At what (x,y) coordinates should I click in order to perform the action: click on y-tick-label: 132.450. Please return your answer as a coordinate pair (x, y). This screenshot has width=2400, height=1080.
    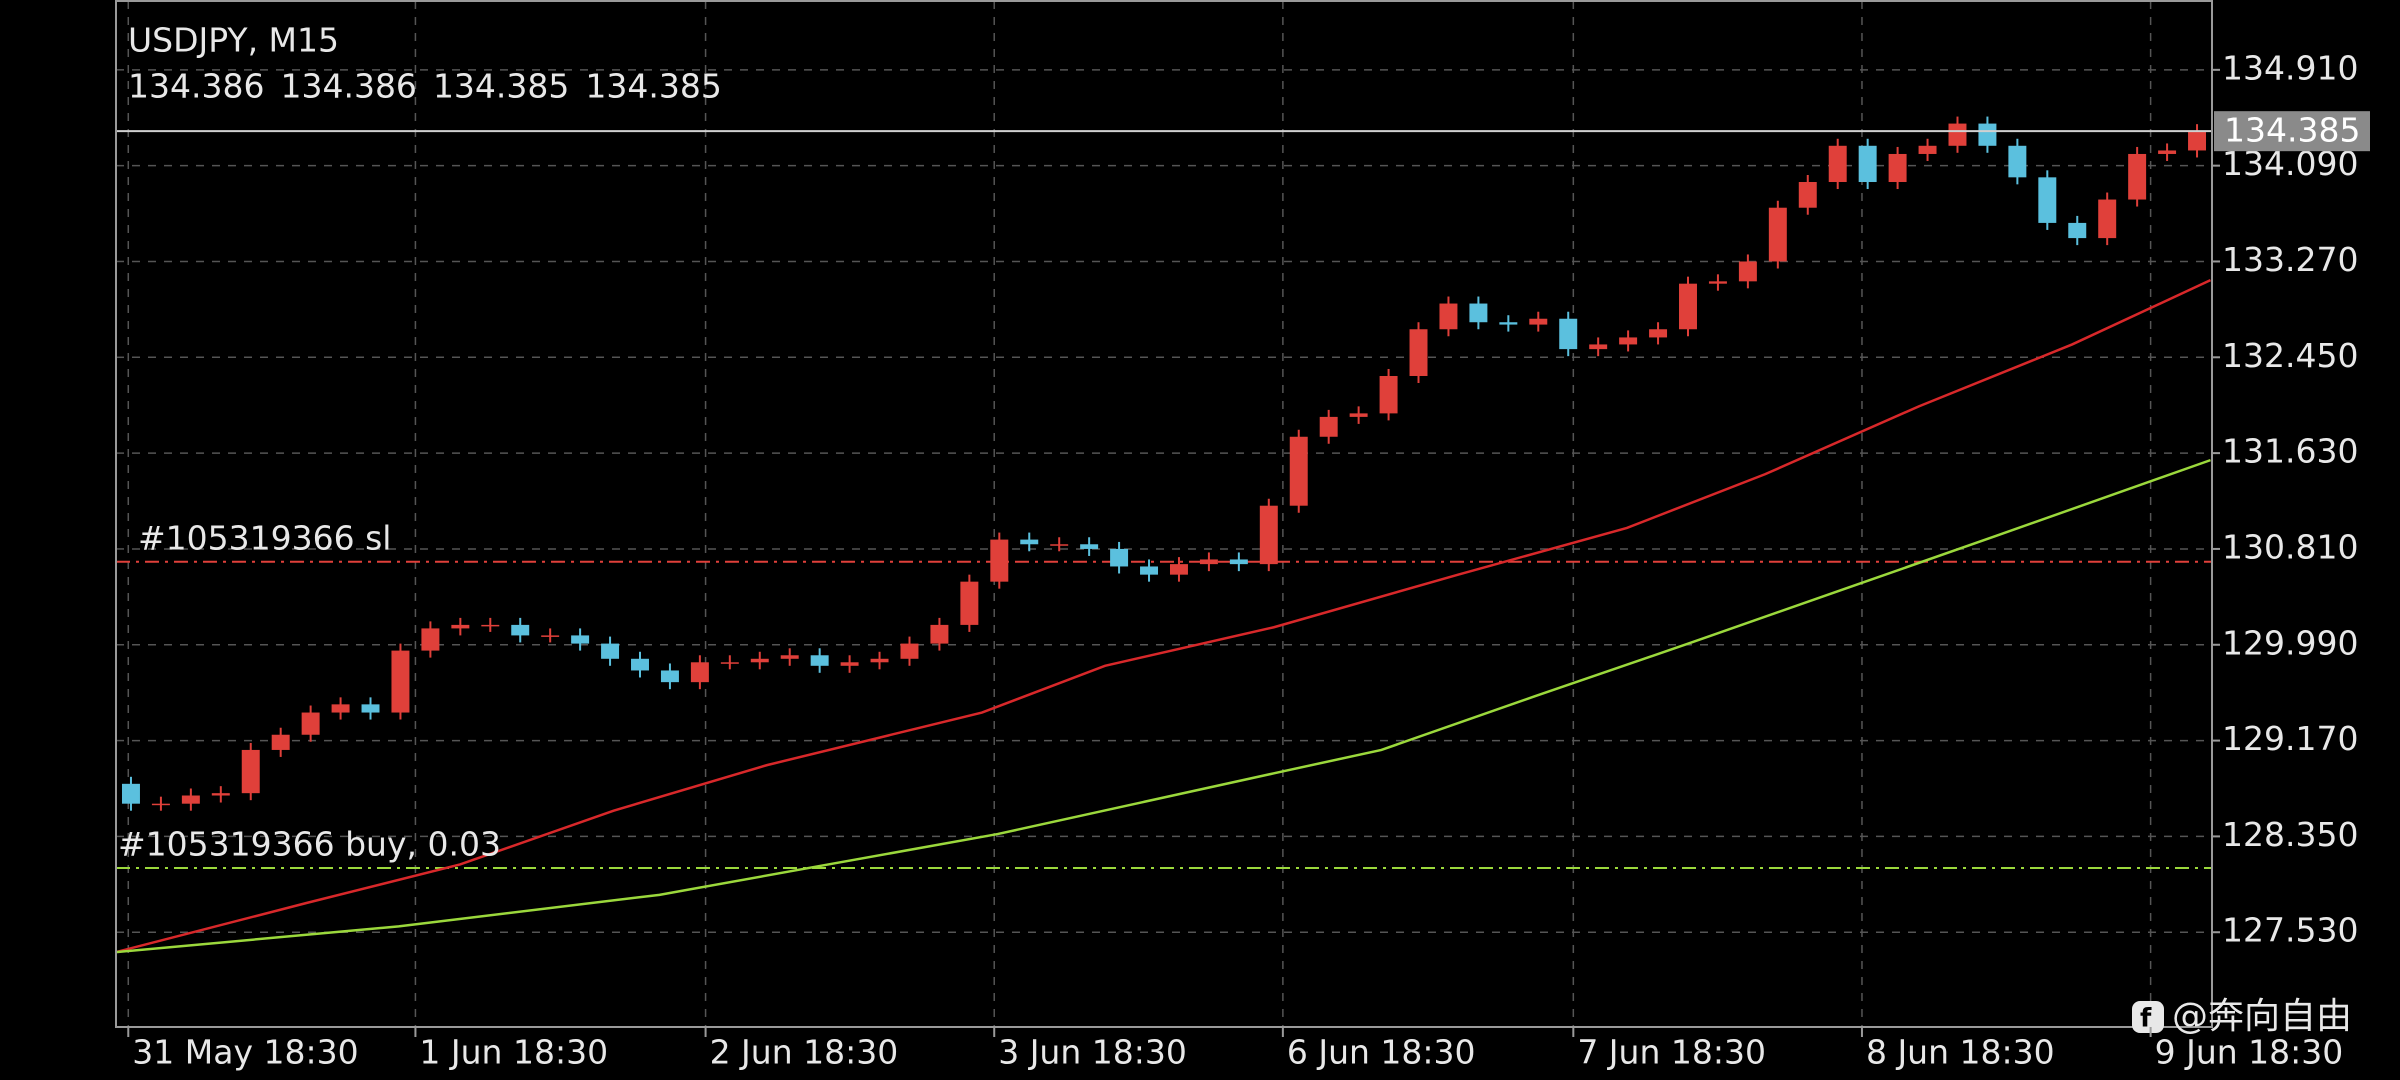
    Looking at the image, I should click on (2290, 355).